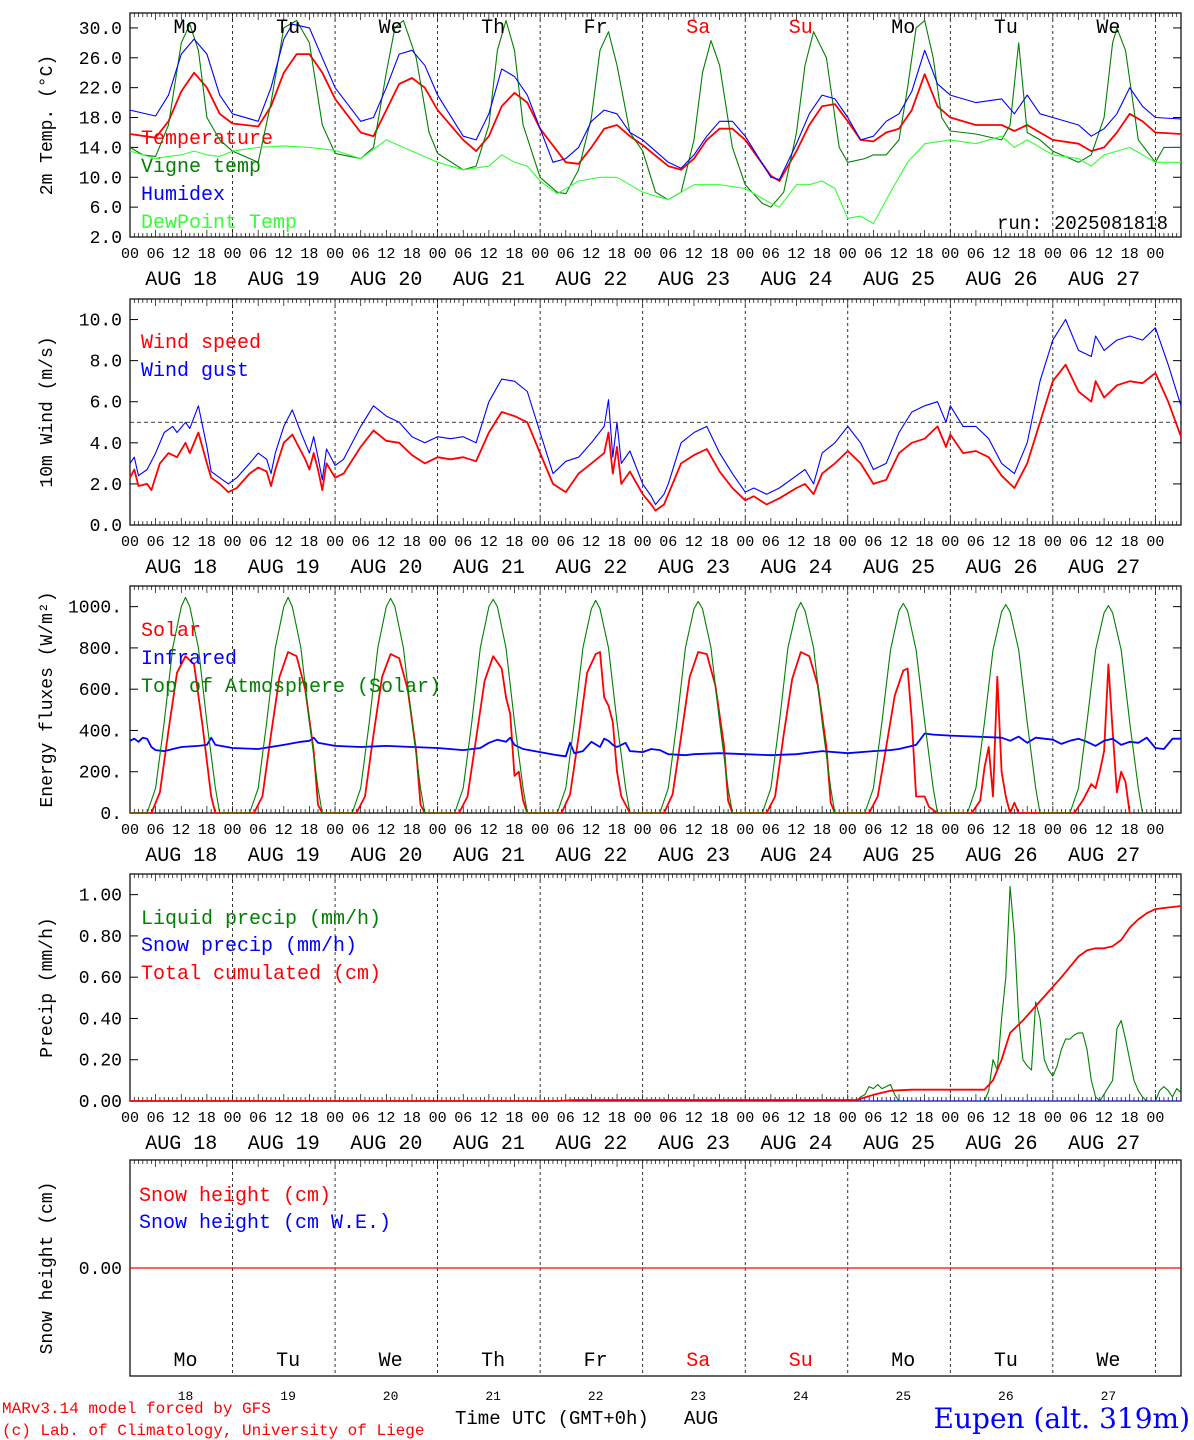  I want to click on y-tick-label: 1.00, so click(100, 897).